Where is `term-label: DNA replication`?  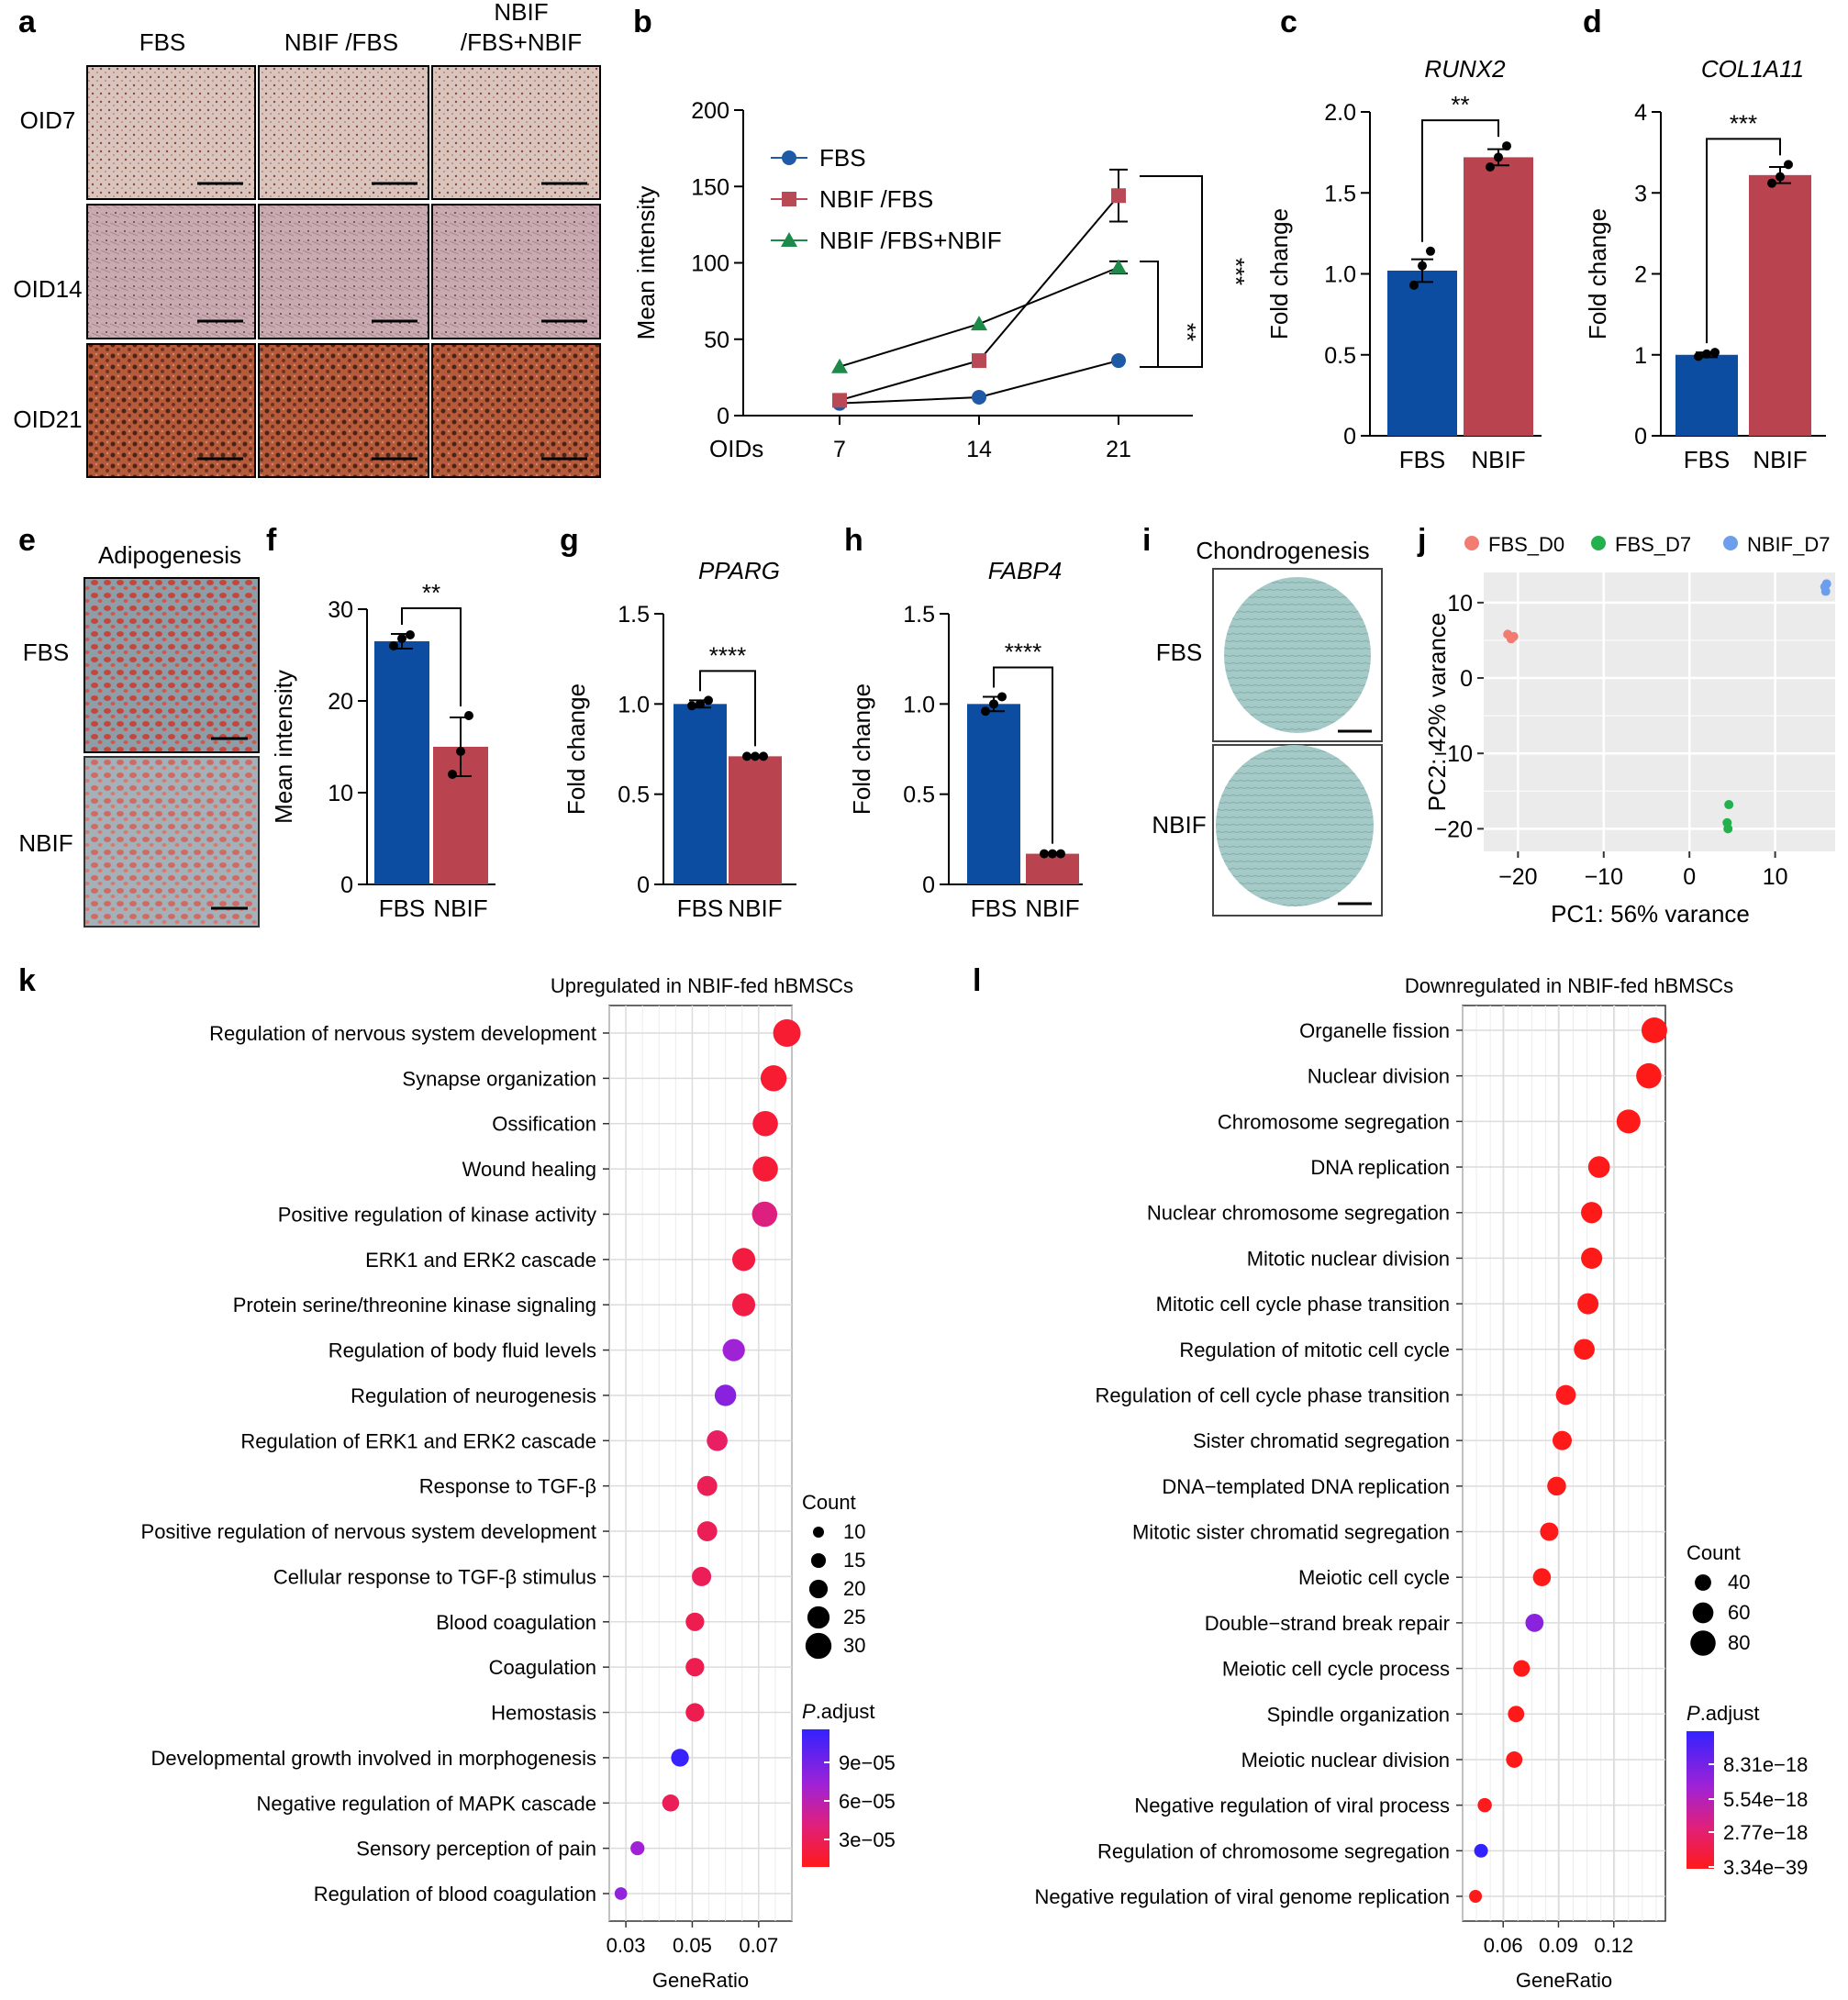 term-label: DNA replication is located at coordinates (1380, 1167).